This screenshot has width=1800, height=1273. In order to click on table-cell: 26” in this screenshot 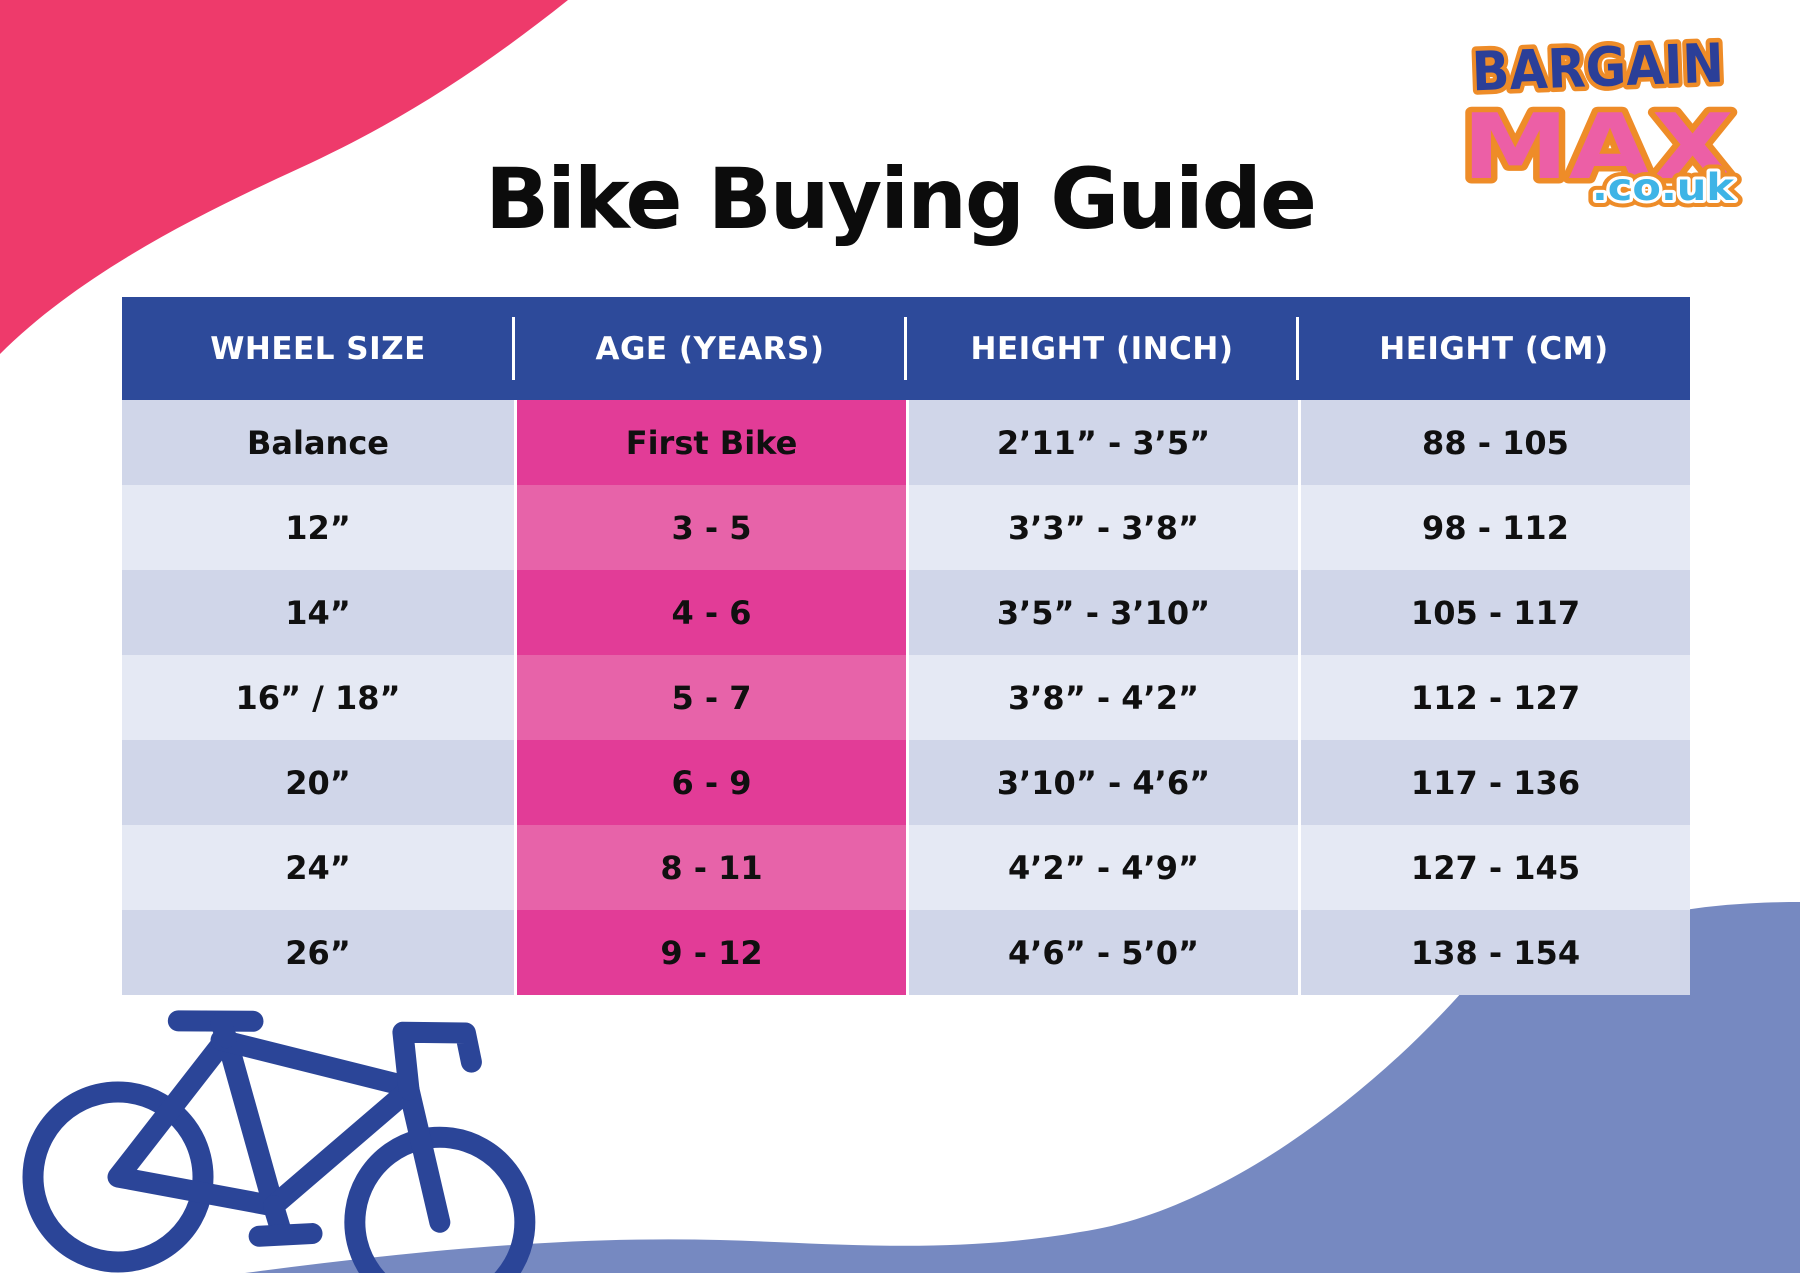, I will do `click(318, 952)`.